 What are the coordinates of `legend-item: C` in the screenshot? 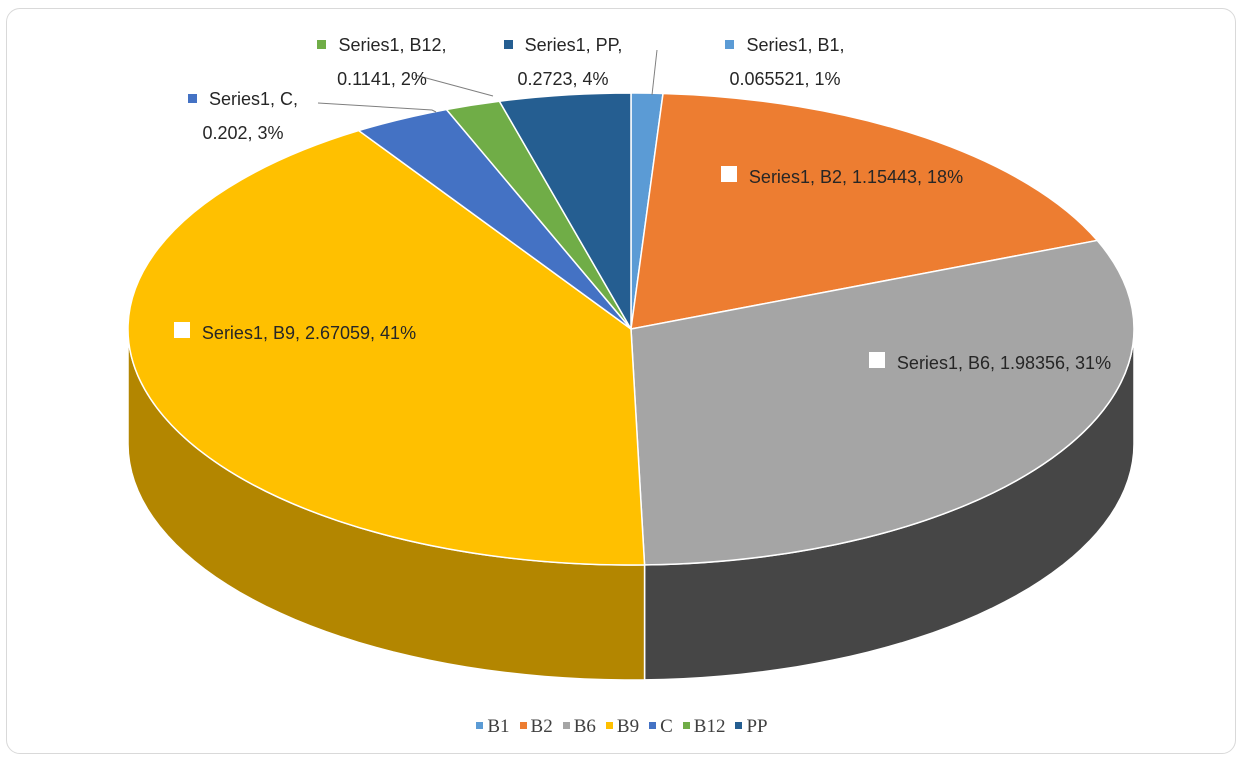 It's located at (661, 727).